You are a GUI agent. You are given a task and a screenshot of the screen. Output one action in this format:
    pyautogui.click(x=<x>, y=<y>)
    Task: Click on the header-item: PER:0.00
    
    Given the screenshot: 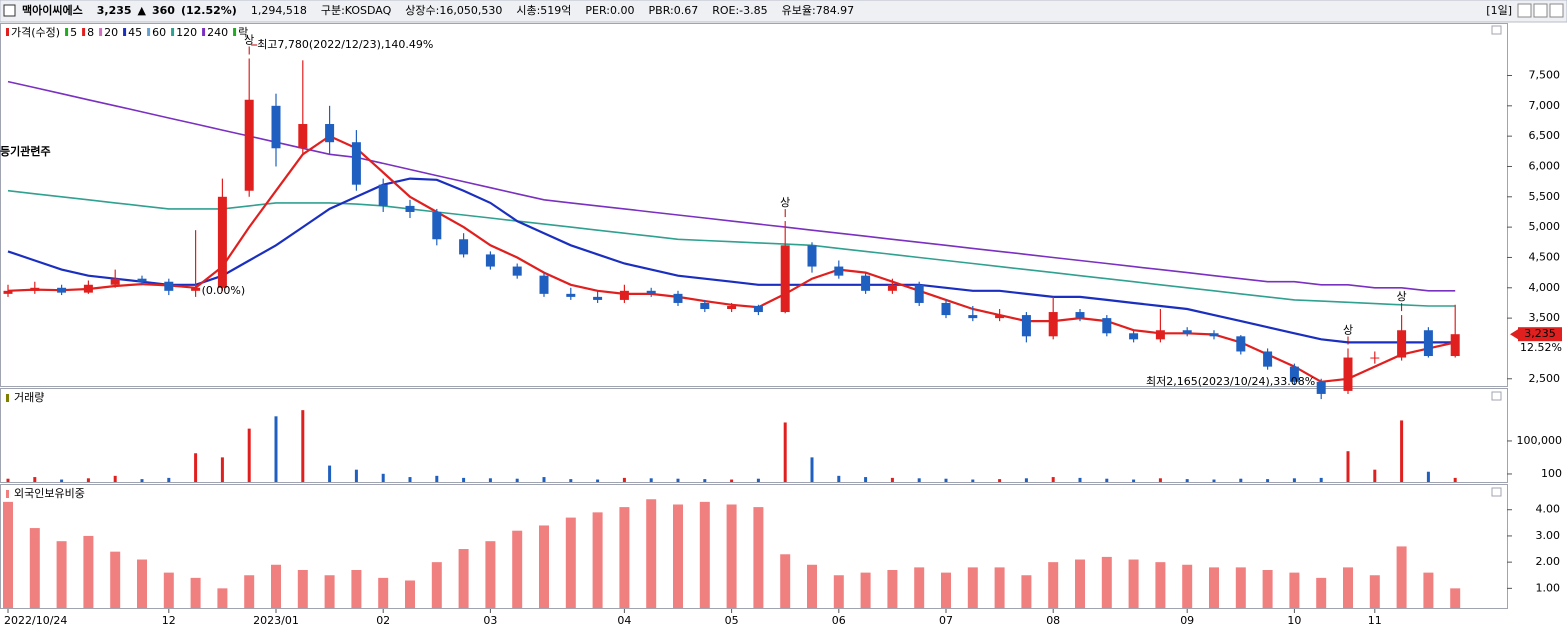 What is the action you would take?
    pyautogui.click(x=609, y=10)
    